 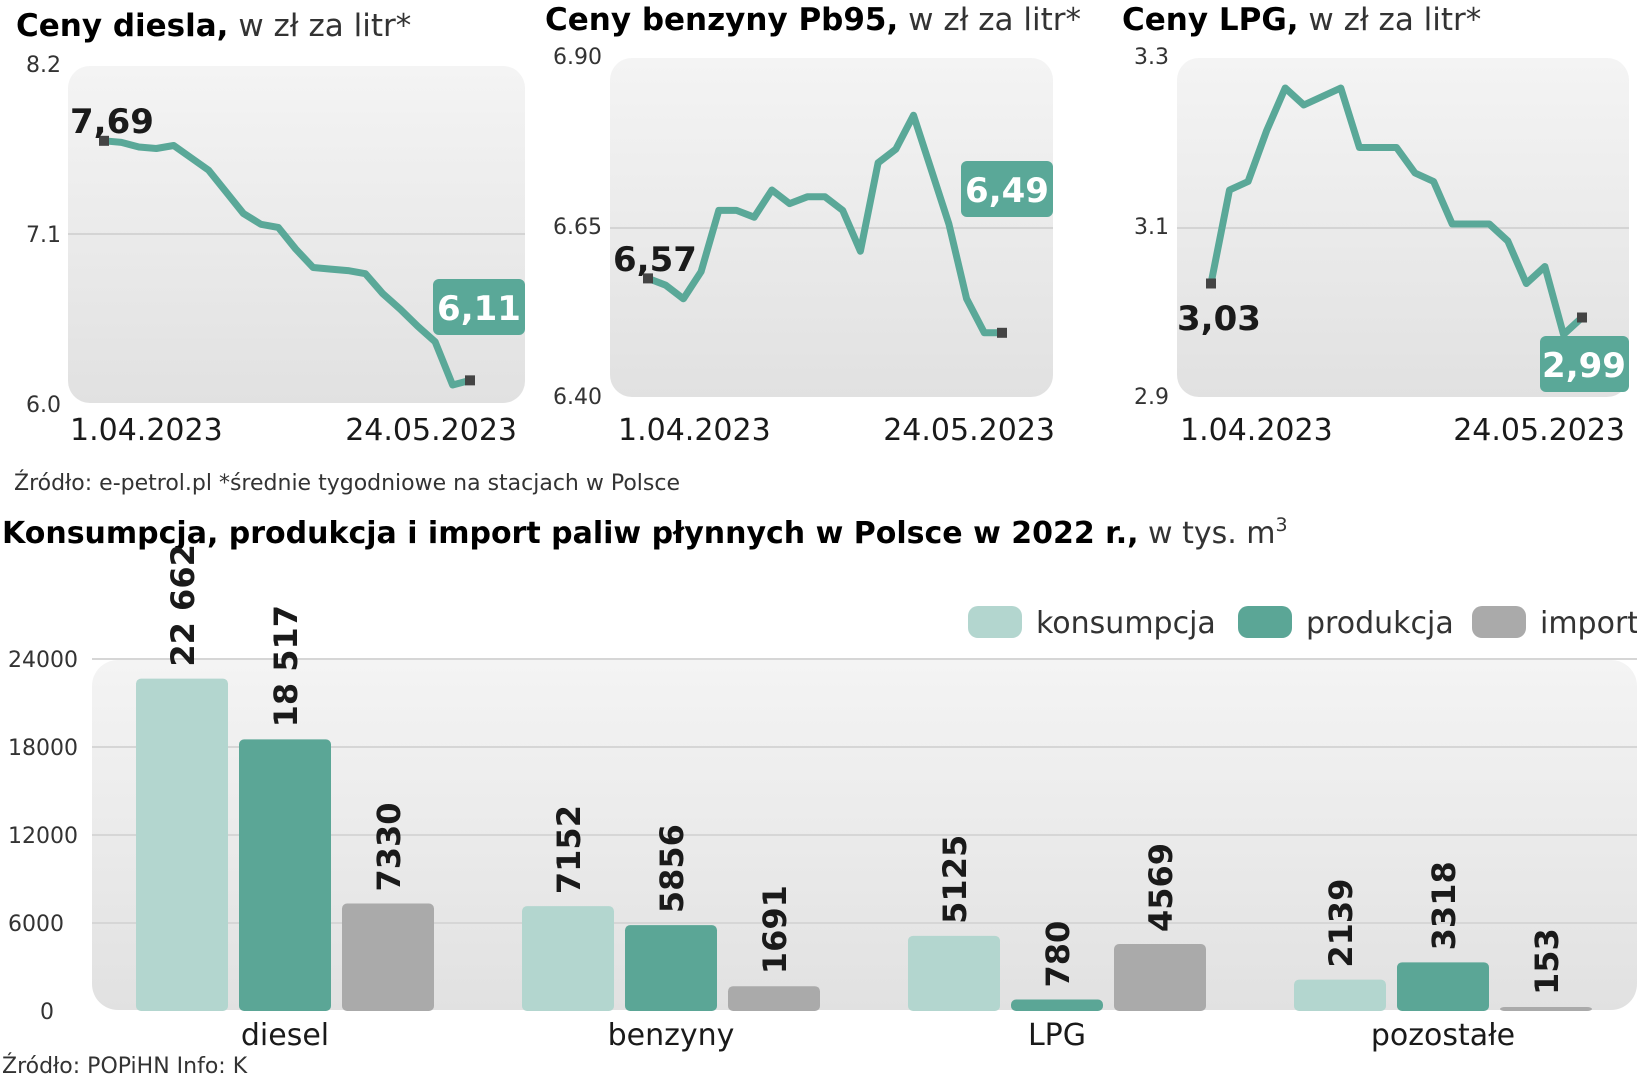 I want to click on bar-value-label-import-0: 7330, so click(x=389, y=846).